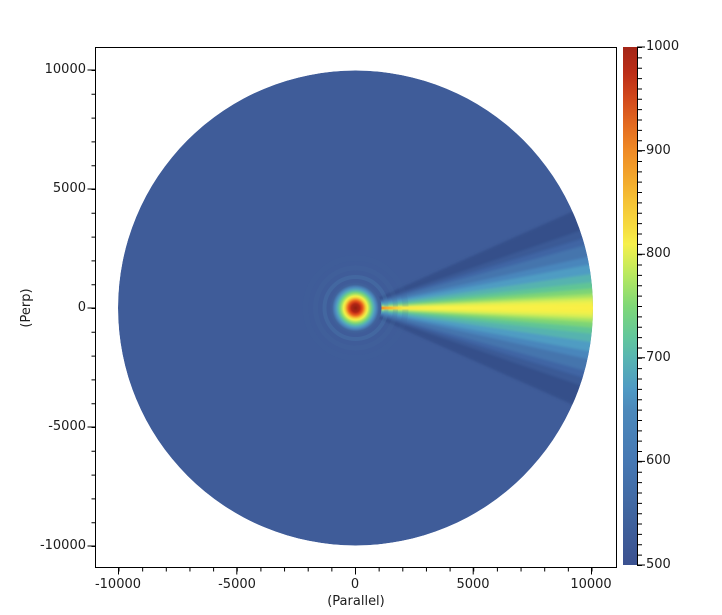 This screenshot has height=615, width=722. What do you see at coordinates (118, 584) in the screenshot?
I see `x-tick-label: -10000` at bounding box center [118, 584].